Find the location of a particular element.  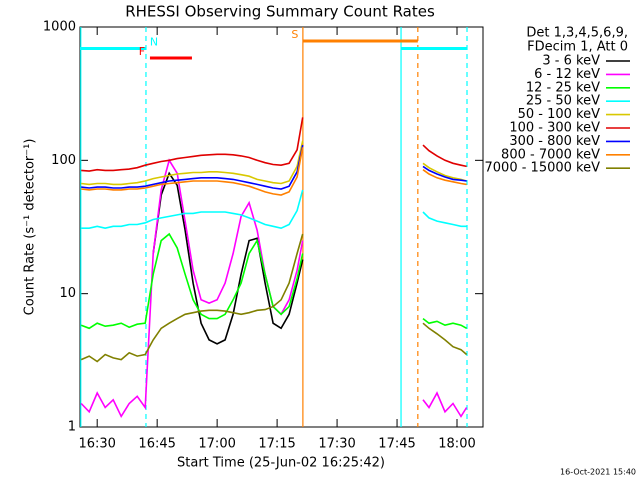

legend-label: 50 - 100 keV is located at coordinates (559, 114).